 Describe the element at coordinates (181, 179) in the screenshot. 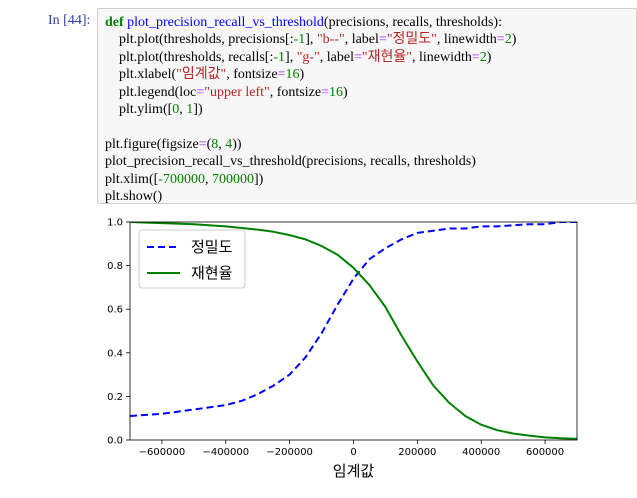

I see `code-token: -700000` at that location.